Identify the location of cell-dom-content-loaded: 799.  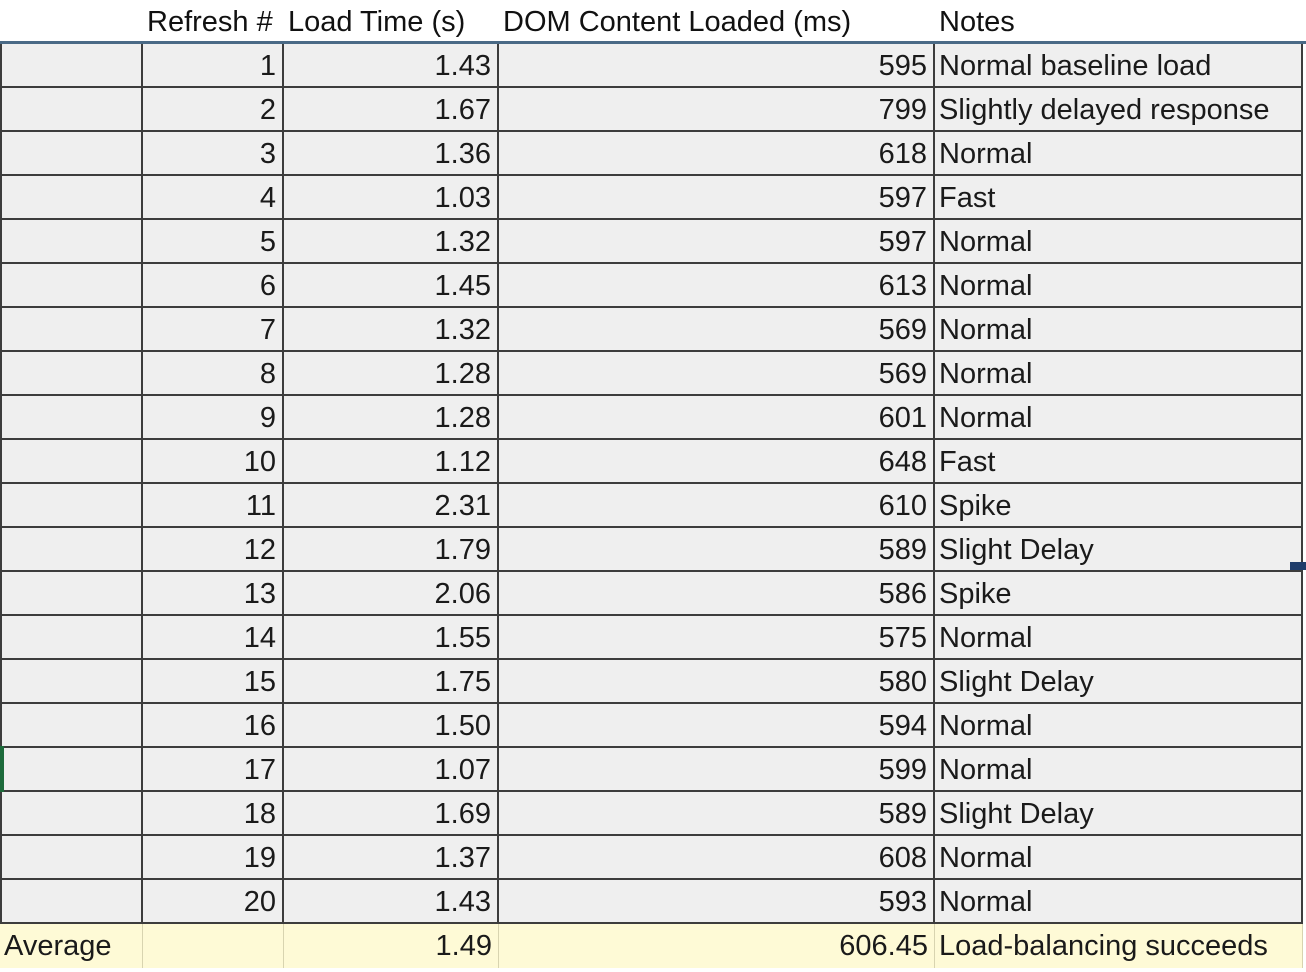
(717, 110).